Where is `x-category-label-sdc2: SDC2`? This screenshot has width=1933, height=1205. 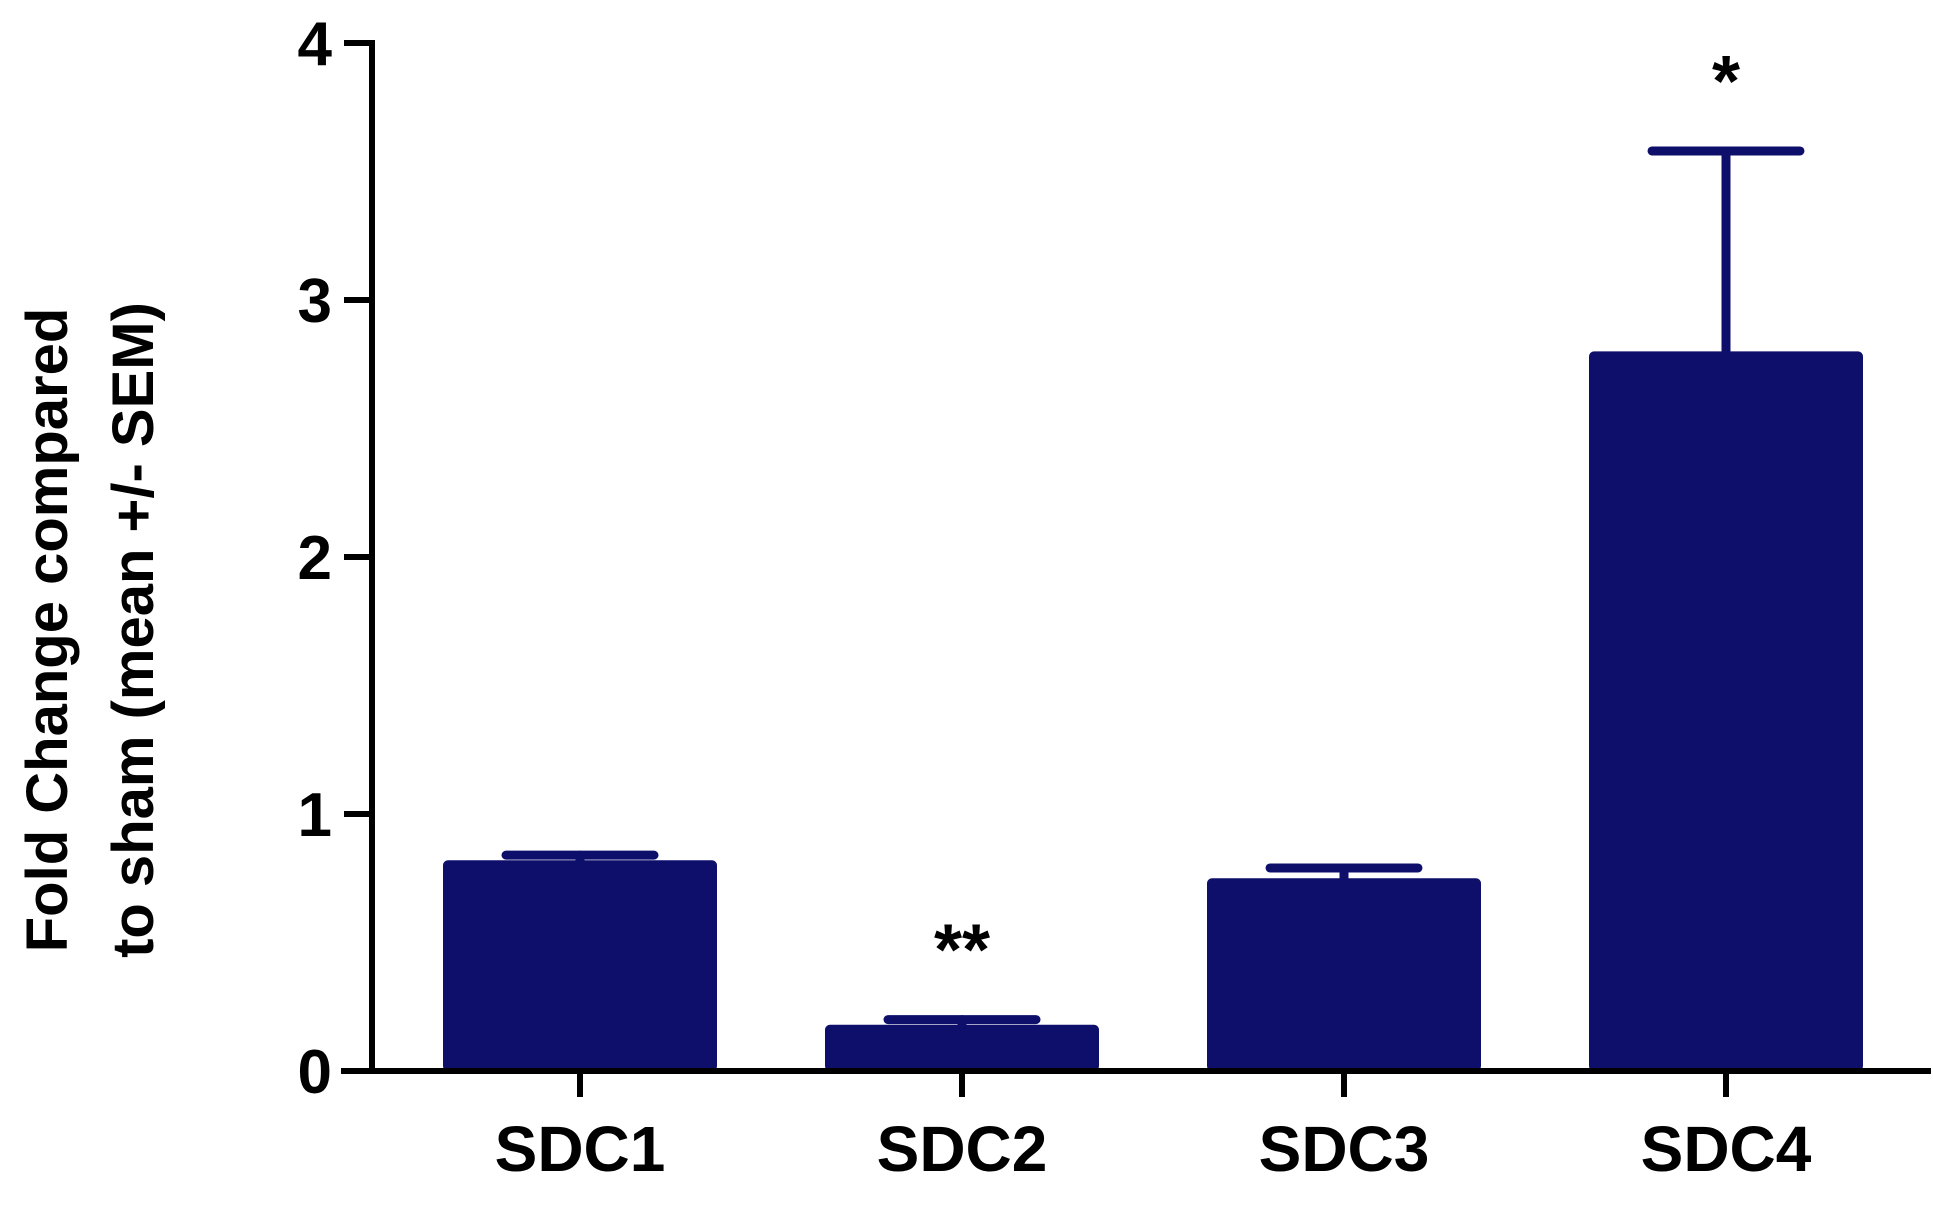 x-category-label-sdc2: SDC2 is located at coordinates (962, 1149).